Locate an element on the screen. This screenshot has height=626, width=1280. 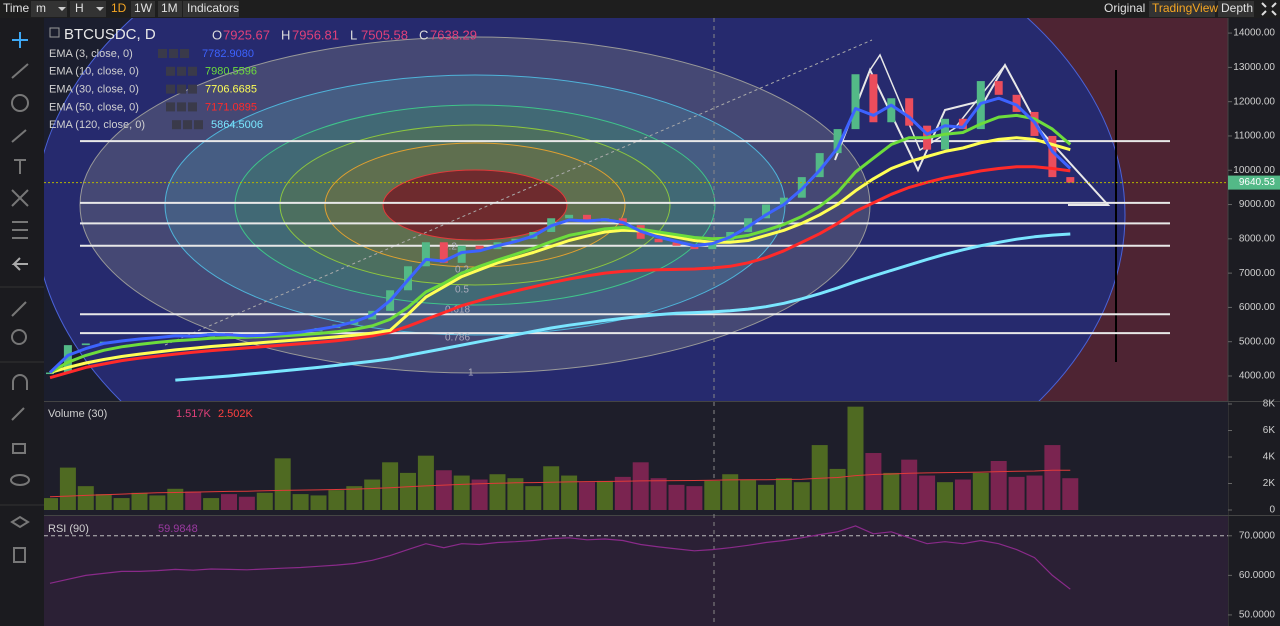
ema-name: EMA (30, close, 0) is located at coordinates (94, 90).